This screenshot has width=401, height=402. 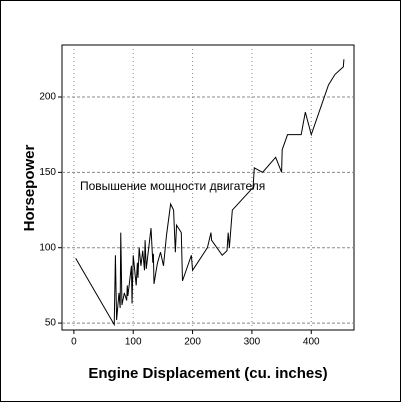 What do you see at coordinates (47, 172) in the screenshot?
I see `y-tick-label: 150` at bounding box center [47, 172].